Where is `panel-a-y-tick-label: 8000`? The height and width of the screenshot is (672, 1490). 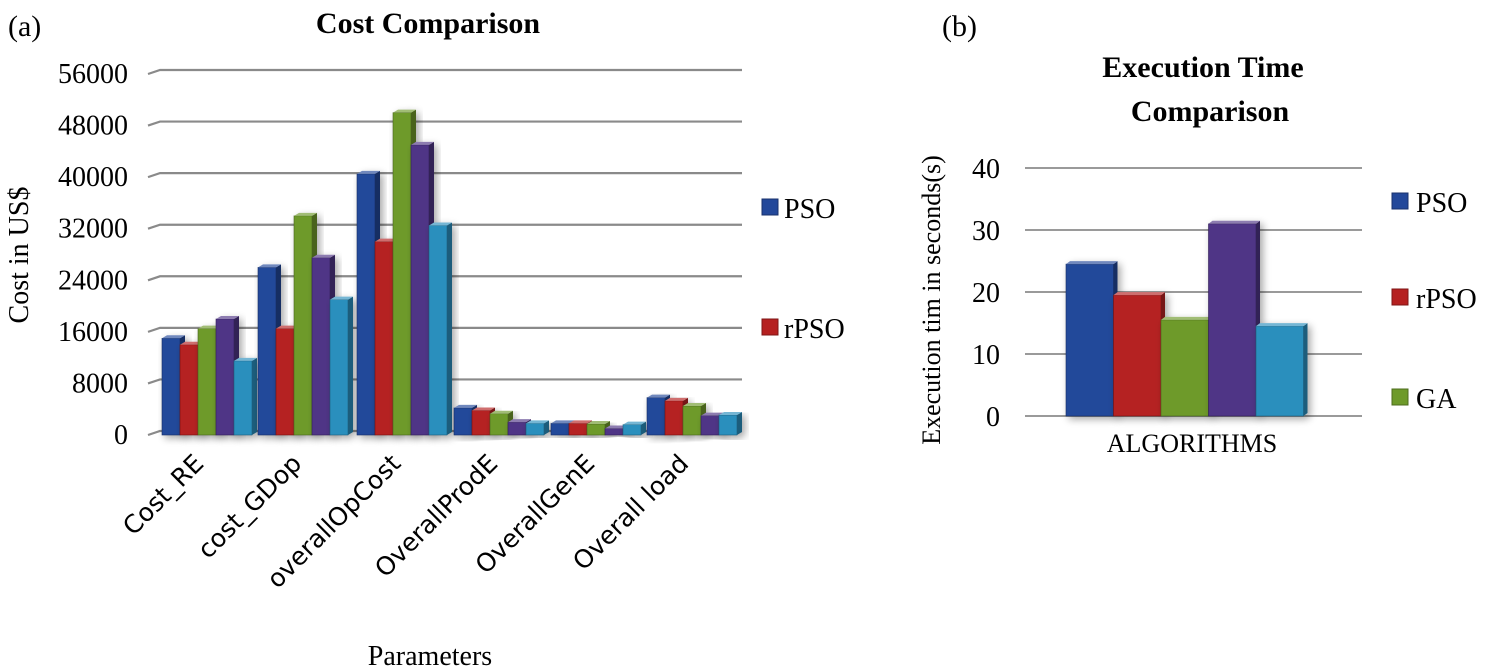
panel-a-y-tick-label: 8000 is located at coordinates (100, 383).